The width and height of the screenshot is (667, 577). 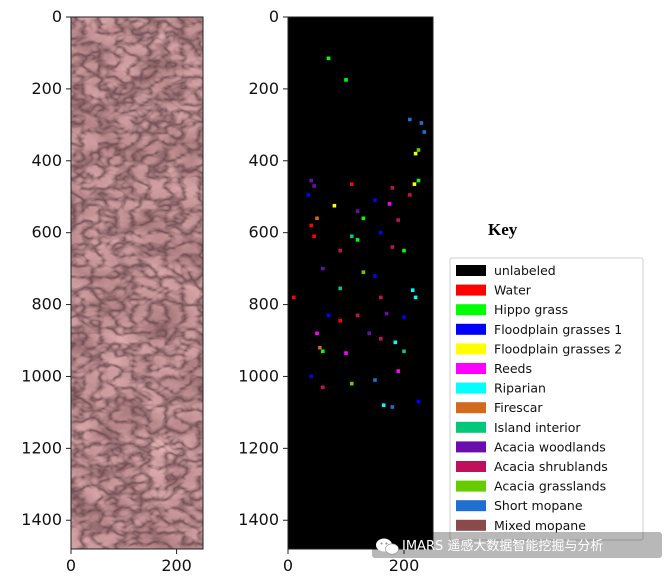 I want to click on left-xtick-label: 200, so click(x=176, y=565).